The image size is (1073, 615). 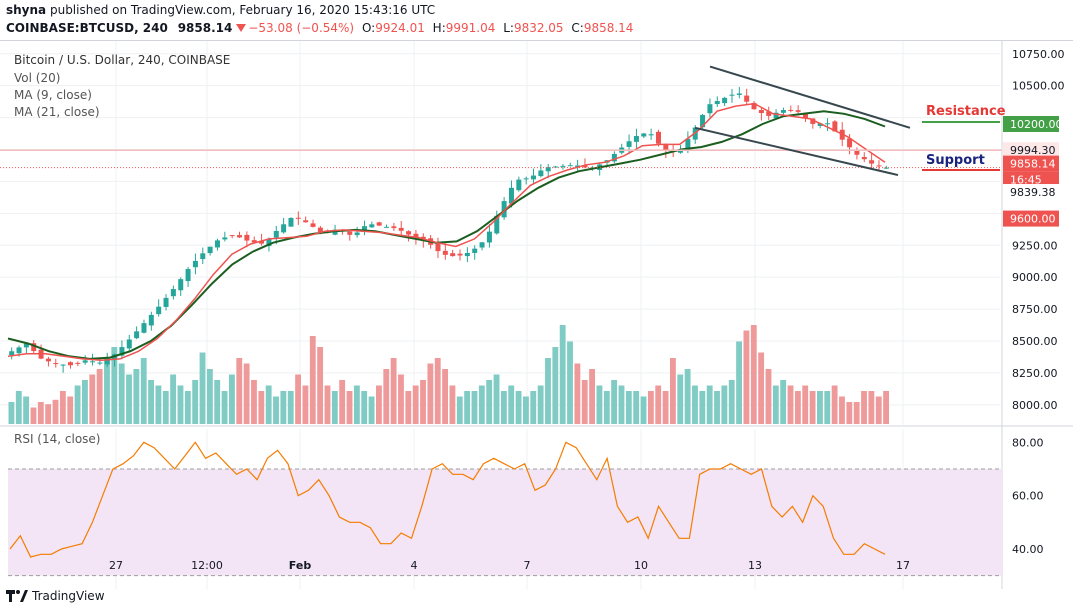 What do you see at coordinates (536, 40) in the screenshot?
I see `header-divider` at bounding box center [536, 40].